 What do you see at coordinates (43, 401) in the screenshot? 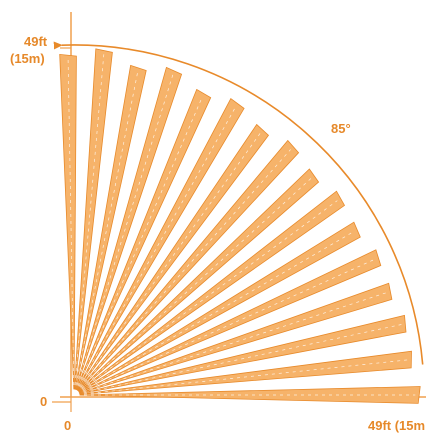
I see `origin-label-y: 0` at bounding box center [43, 401].